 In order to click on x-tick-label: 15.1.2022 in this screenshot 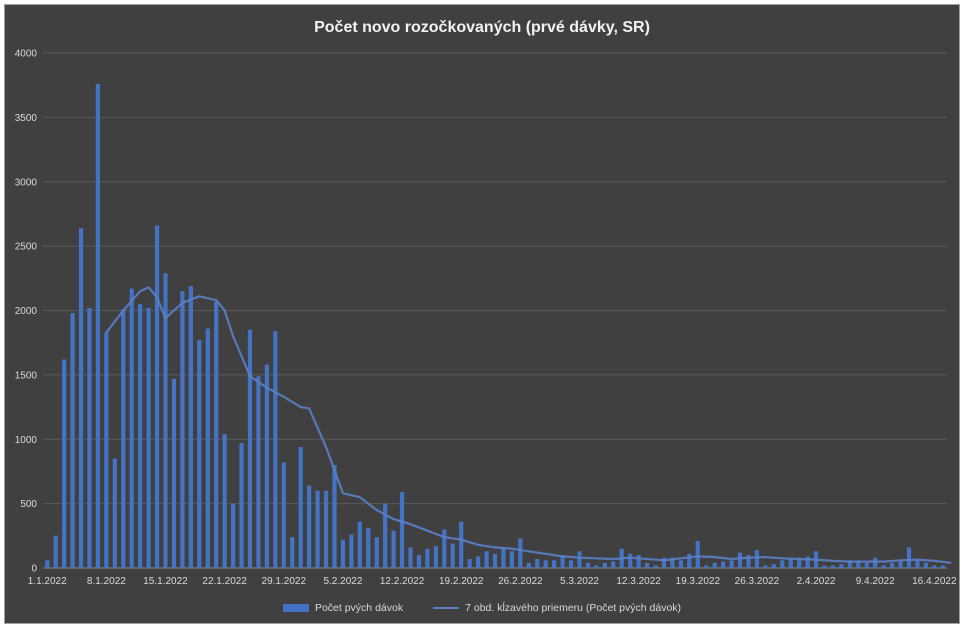, I will do `click(165, 581)`.